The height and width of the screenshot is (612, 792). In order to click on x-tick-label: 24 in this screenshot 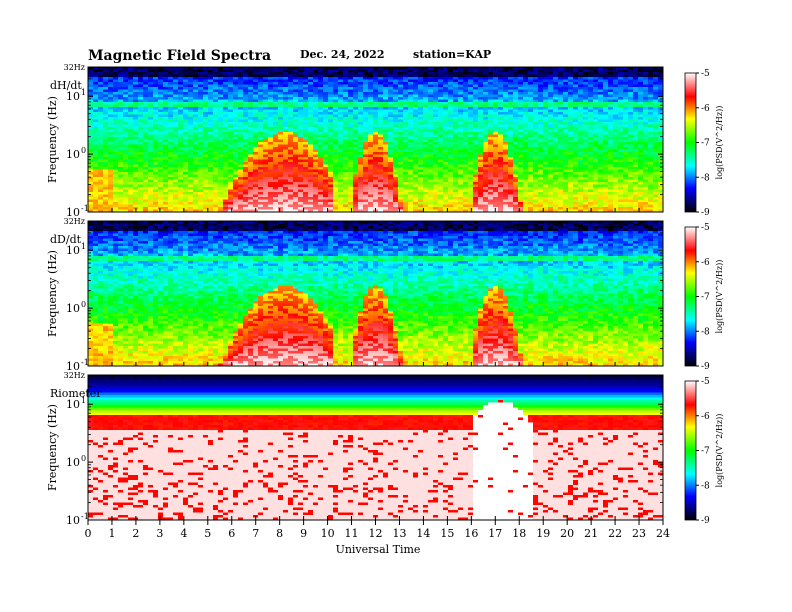, I will do `click(663, 533)`.